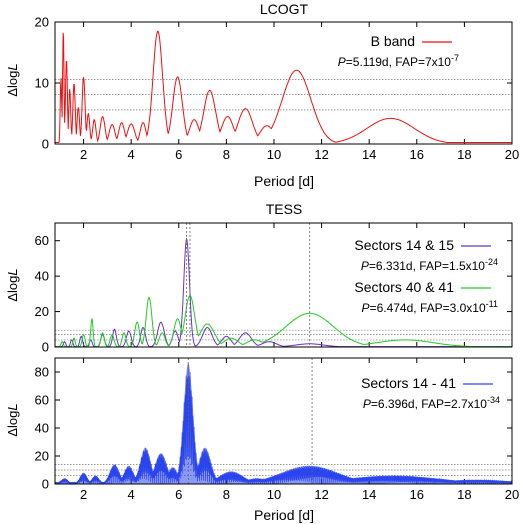  Describe the element at coordinates (431, 403) in the screenshot. I see `legend-info: P=6.396d, FAP=2.7x10-34` at that location.